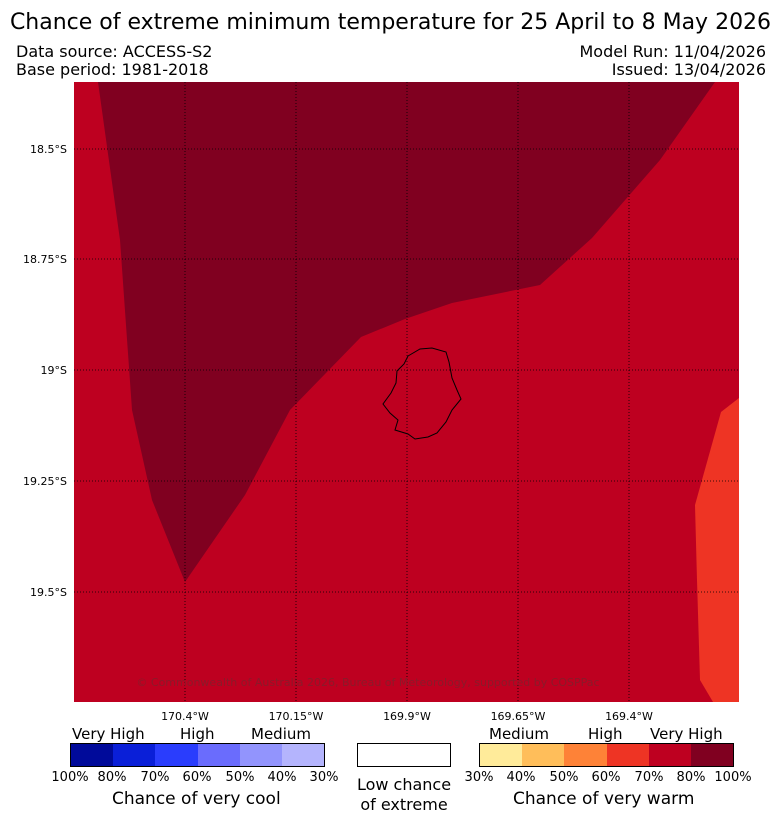  What do you see at coordinates (404, 784) in the screenshot?
I see `low-chance-line1: Low chance` at bounding box center [404, 784].